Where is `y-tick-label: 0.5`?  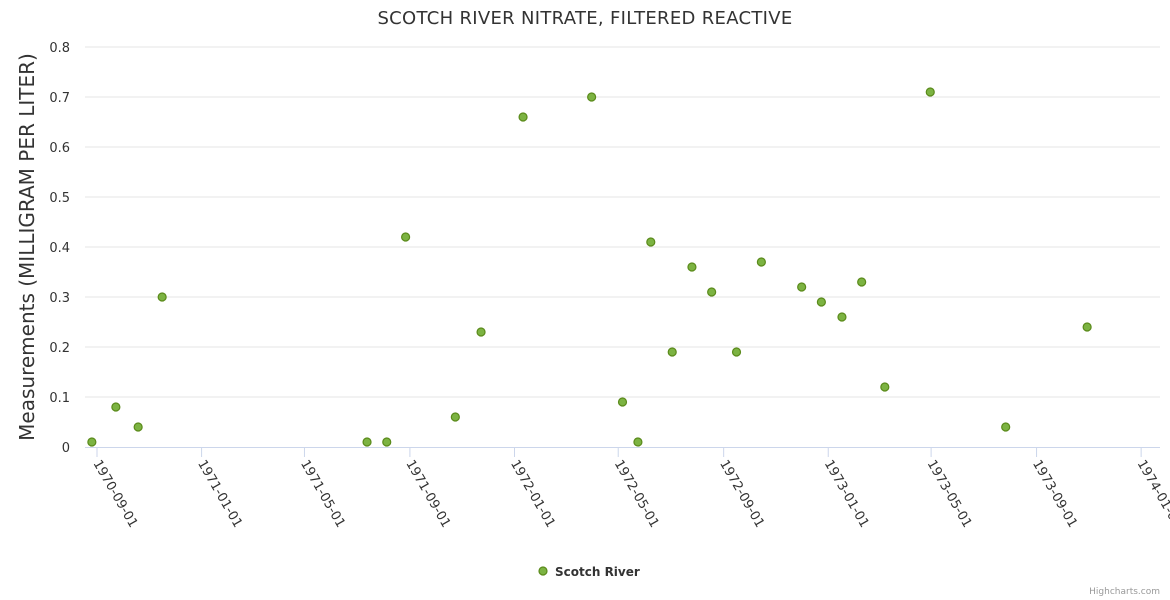
y-tick-label: 0.5 is located at coordinates (59, 198).